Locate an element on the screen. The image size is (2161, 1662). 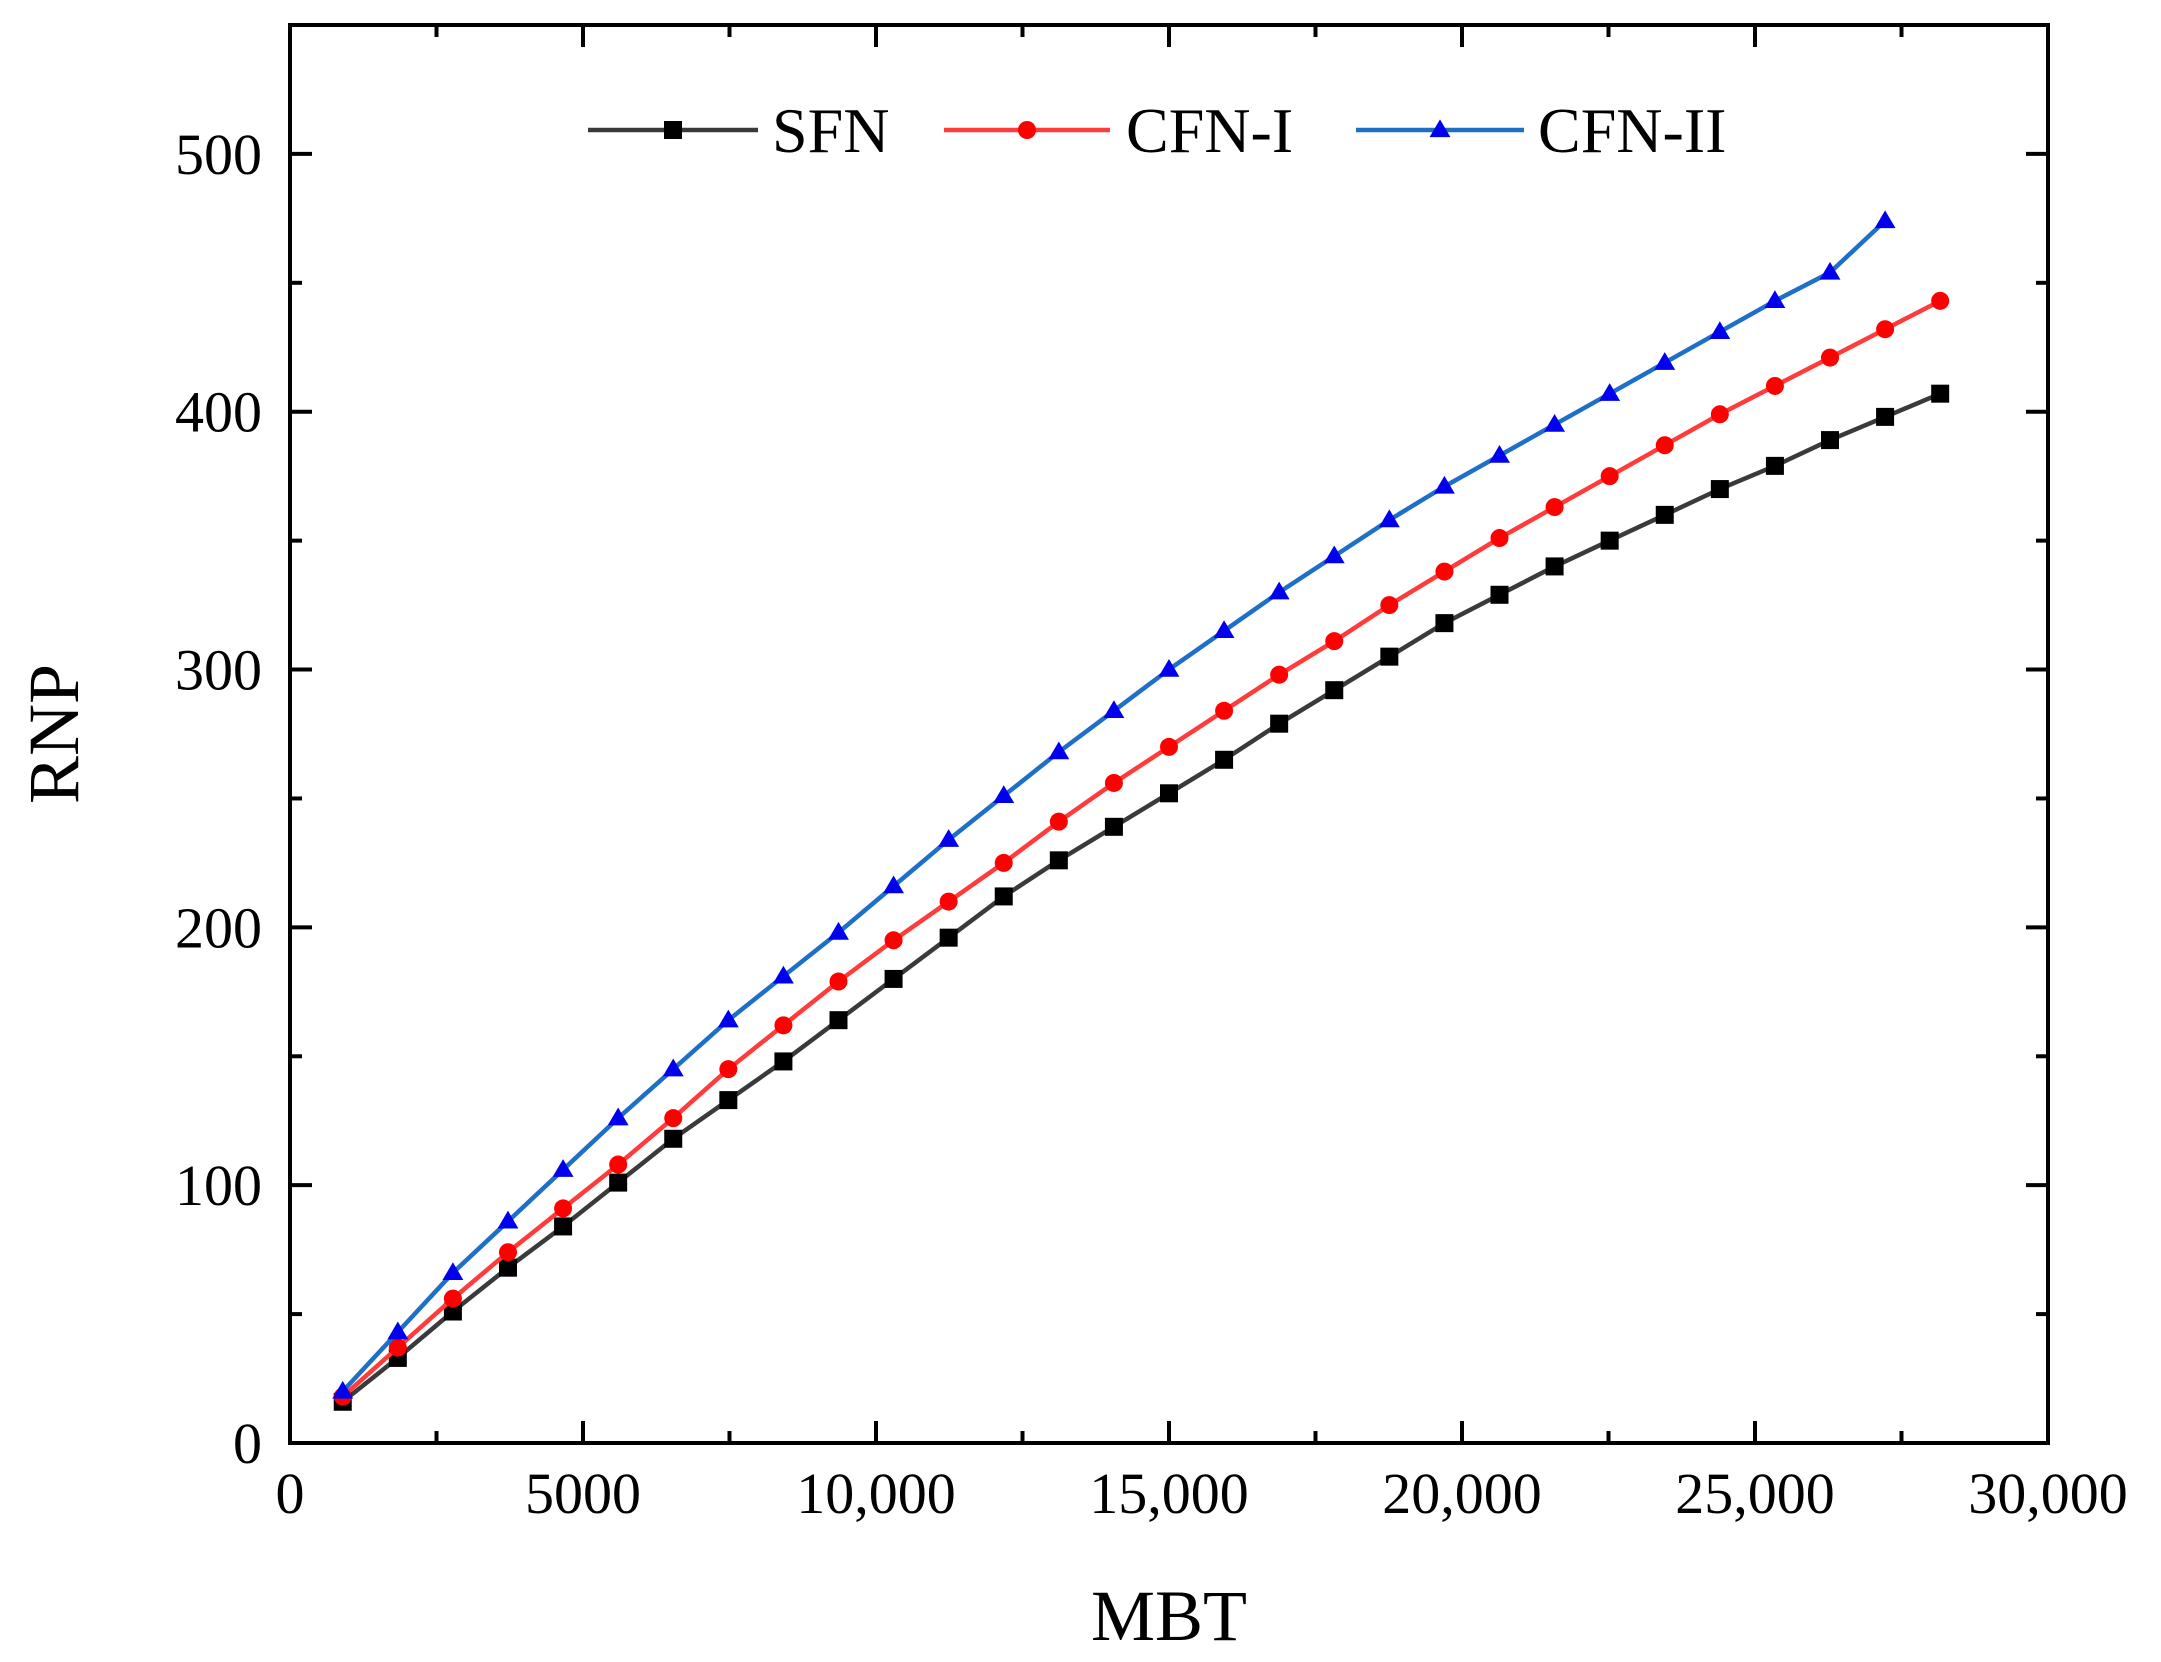
y-tick-label: 400 is located at coordinates (218, 412).